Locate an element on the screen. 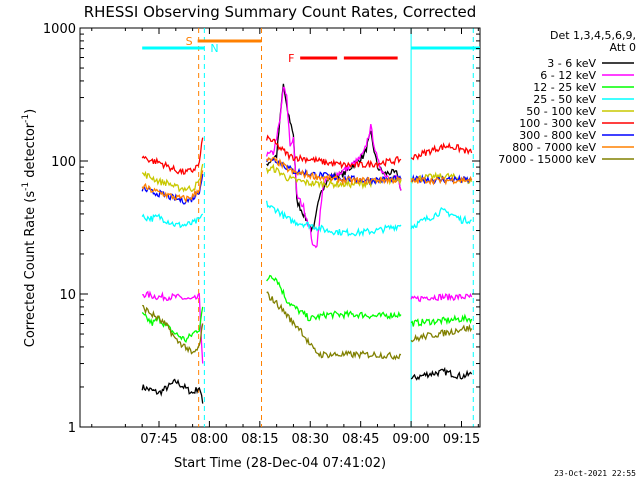 Image resolution: width=640 pixels, height=480 pixels. y-axis-label: Corrected Count Rate (s-1 detector-1) is located at coordinates (29, 228).